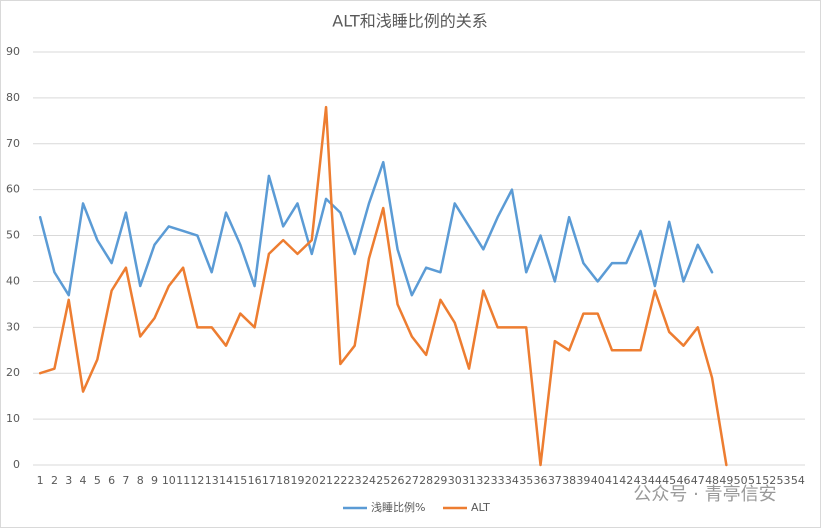  I want to click on x-tick-label: 43, so click(641, 480).